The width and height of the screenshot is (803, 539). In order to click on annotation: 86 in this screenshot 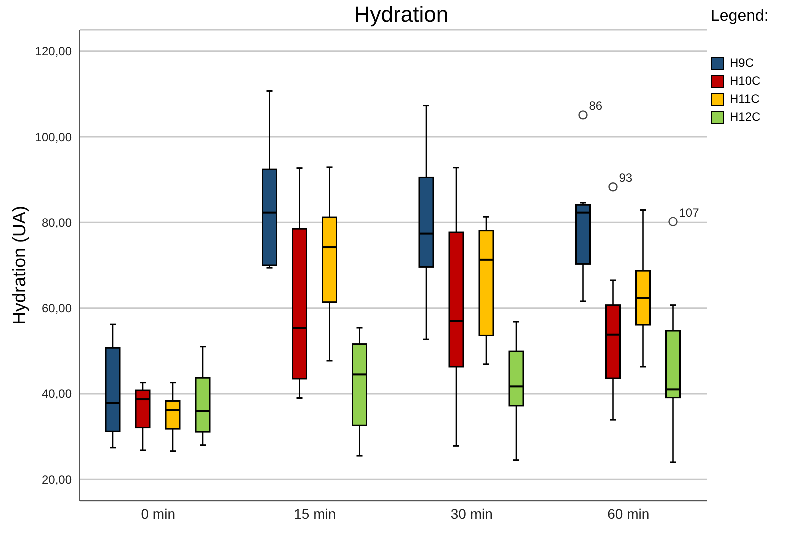, I will do `click(596, 106)`.